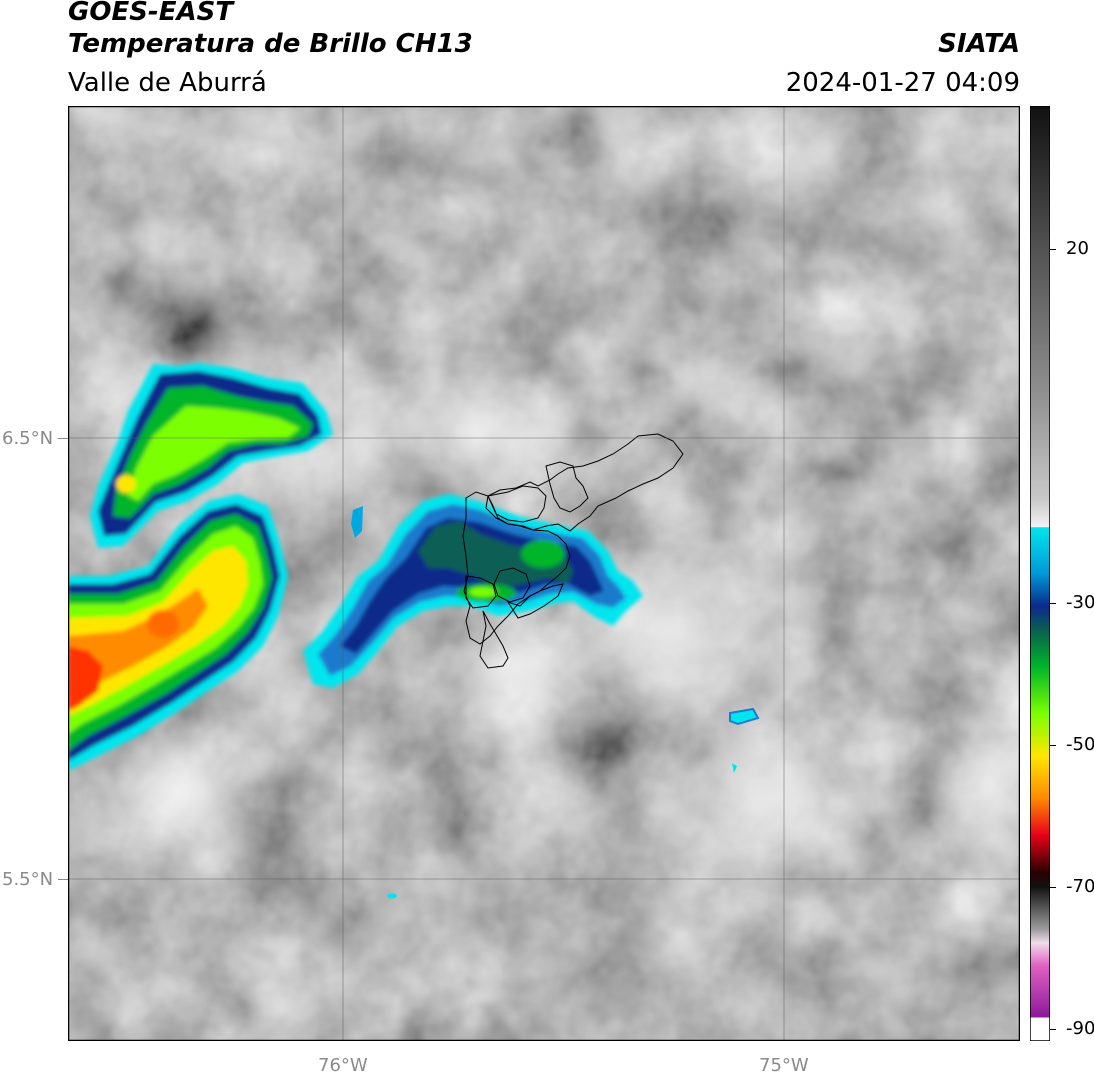 This screenshot has height=1078, width=1094. I want to click on municipal-boundaries, so click(573, 551).